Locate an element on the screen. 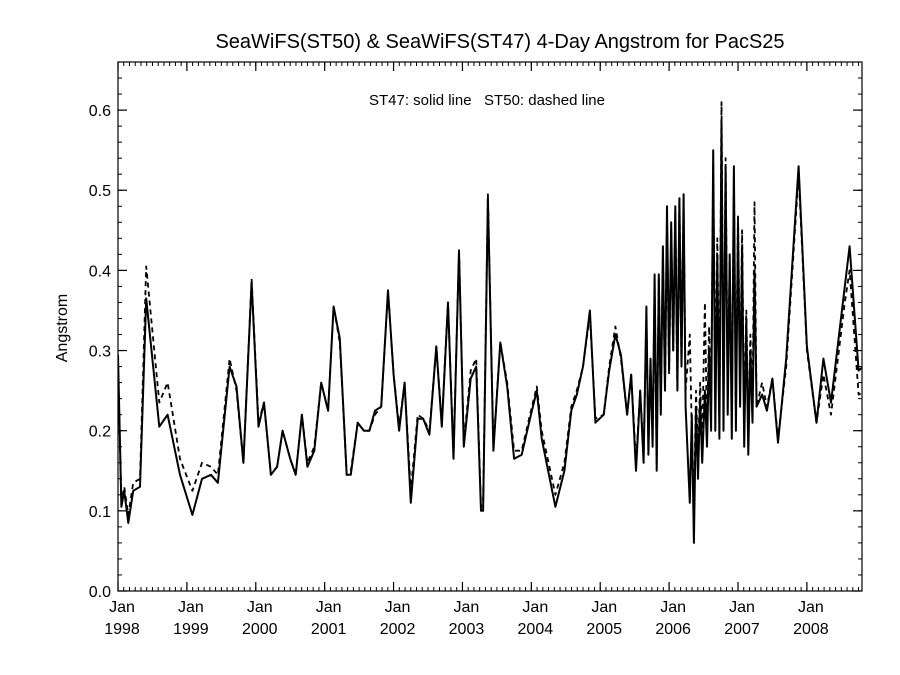  y-tick-label: 0.6 is located at coordinates (100, 111).